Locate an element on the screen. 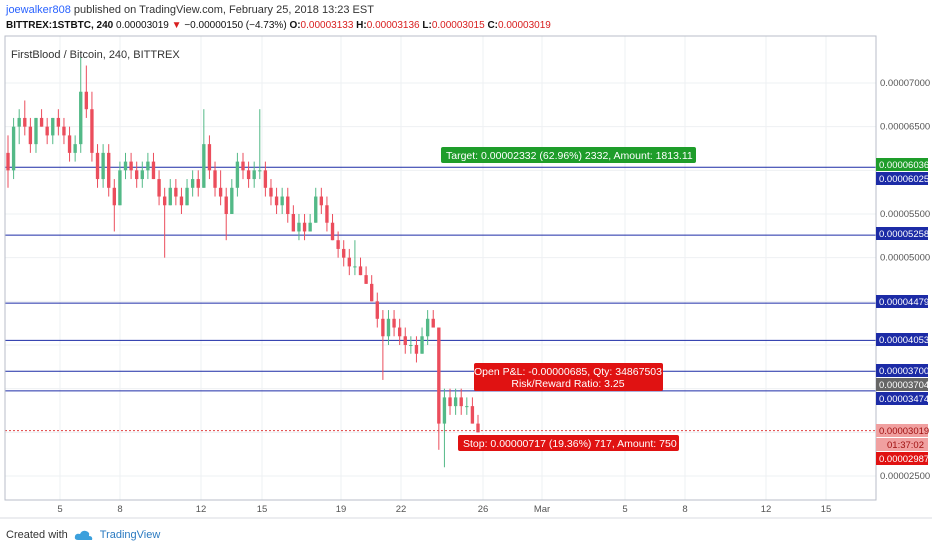 This screenshot has height=550, width=932. badge-entry: 0.00003704 is located at coordinates (902, 384).